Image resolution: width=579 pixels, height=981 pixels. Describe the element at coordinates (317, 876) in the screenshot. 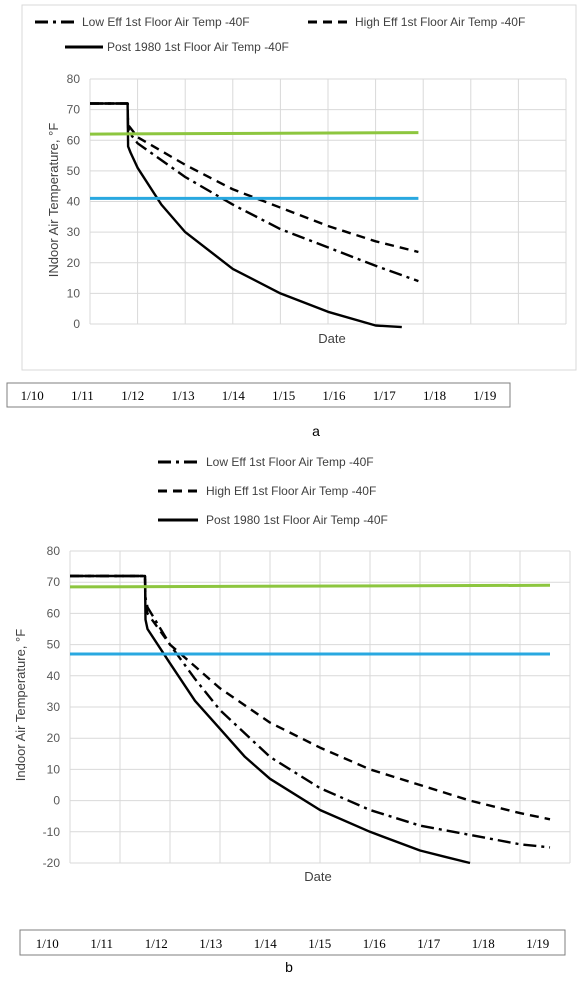

I see `chart-b-x-axis-title: Date` at that location.